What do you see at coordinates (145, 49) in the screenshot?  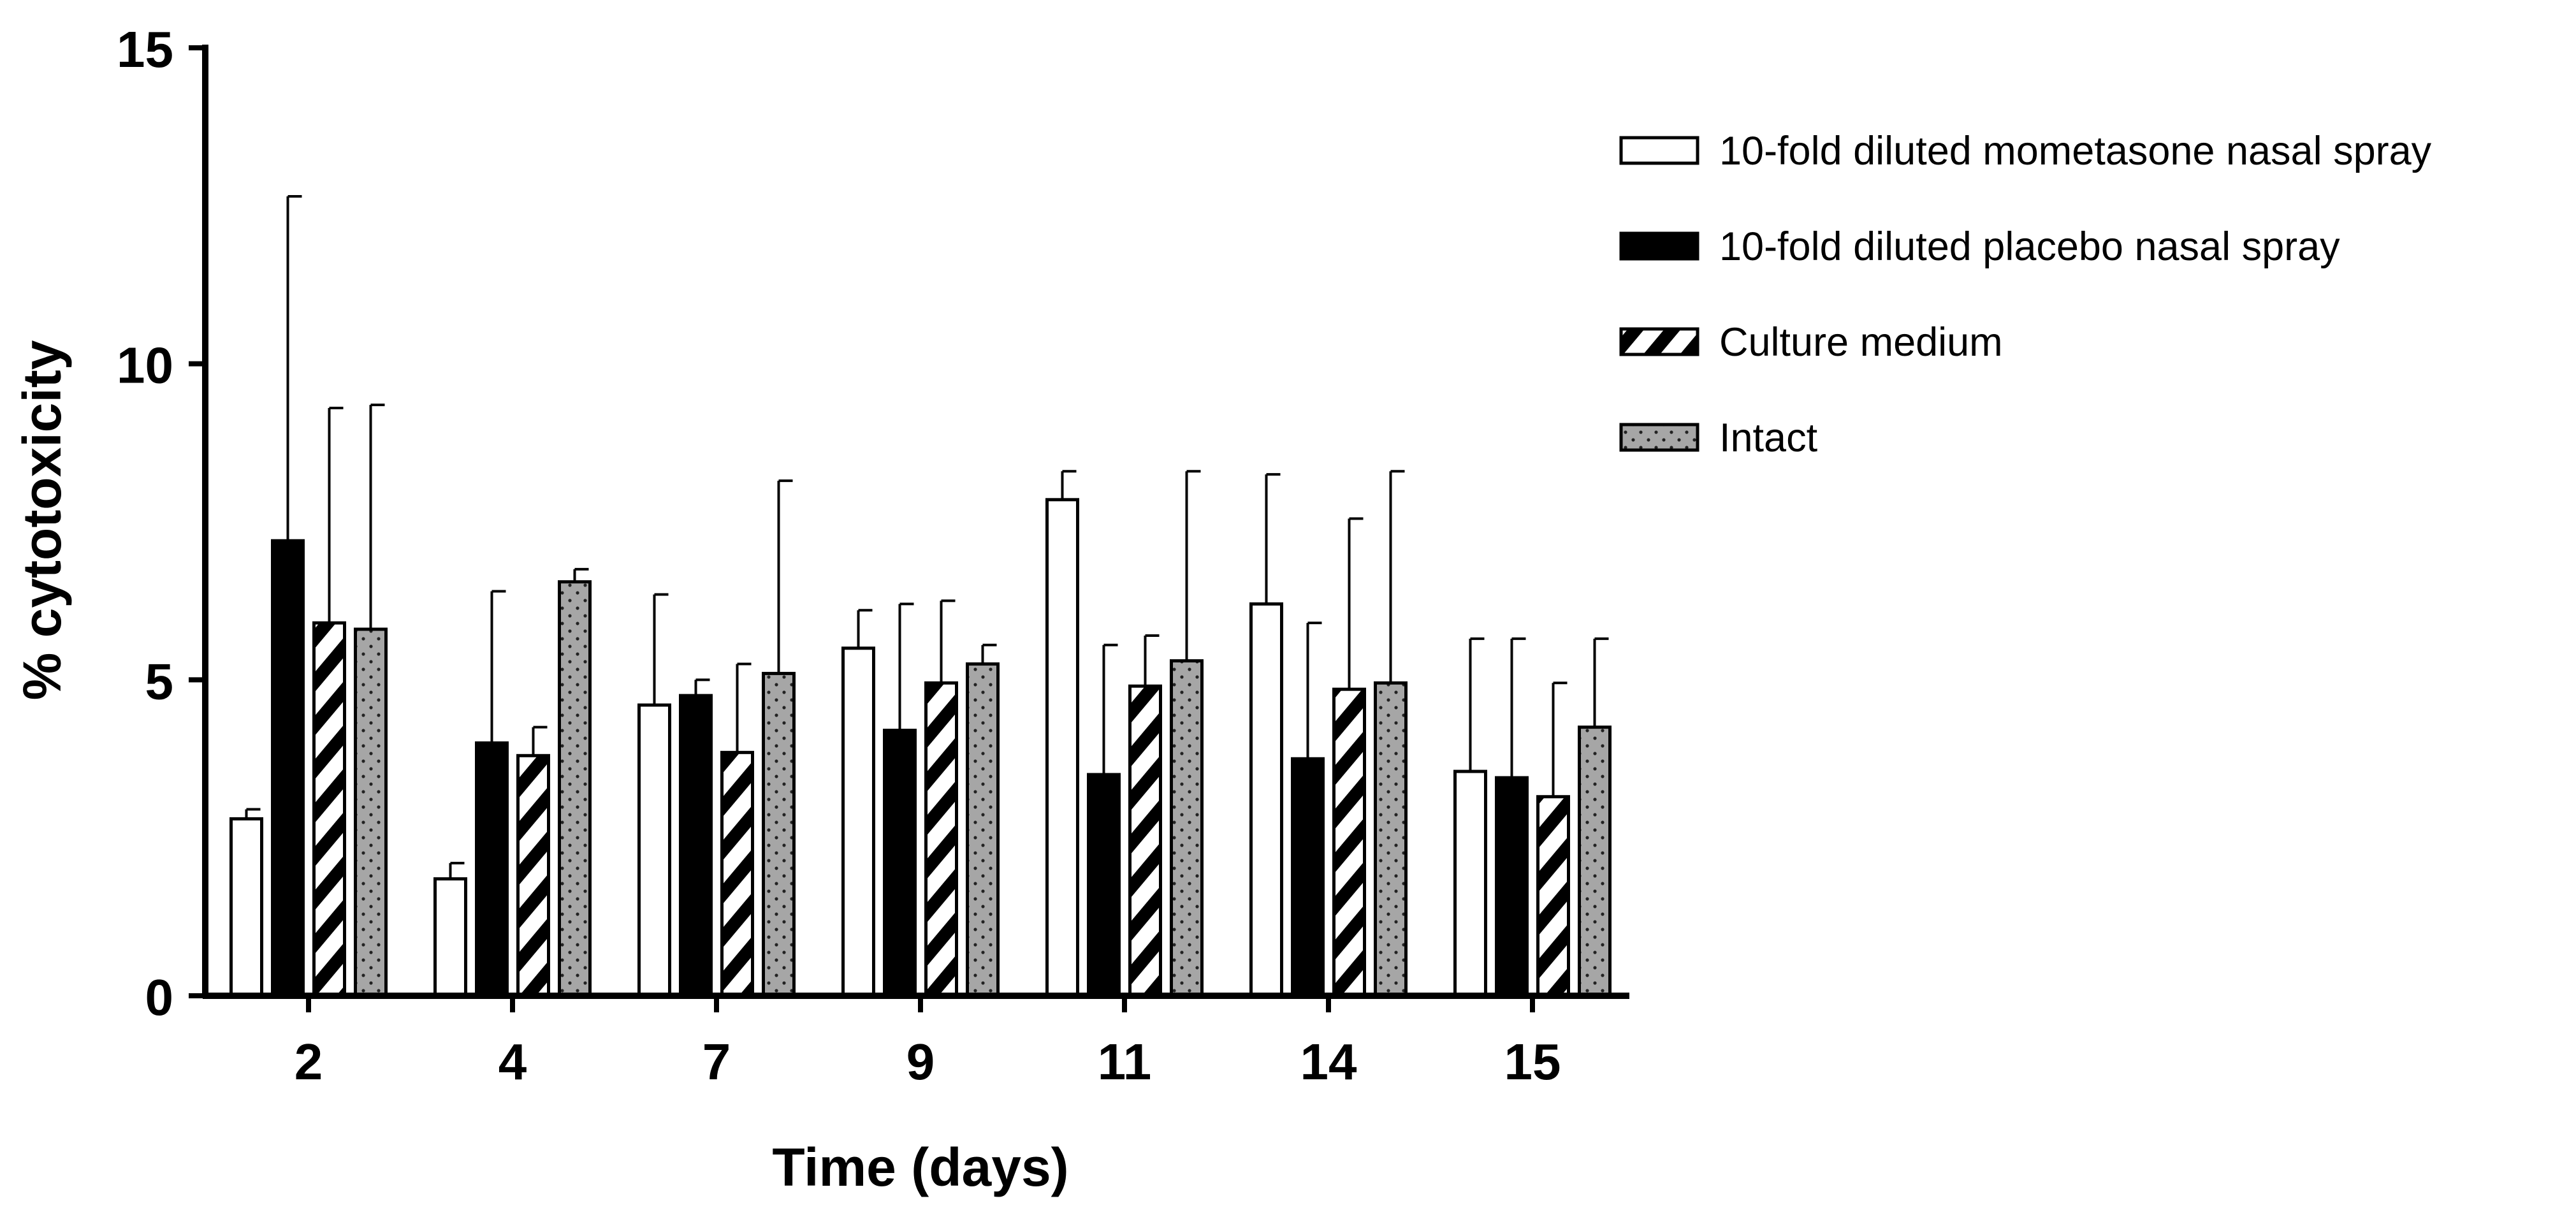 I see `y-tick-label: 15` at bounding box center [145, 49].